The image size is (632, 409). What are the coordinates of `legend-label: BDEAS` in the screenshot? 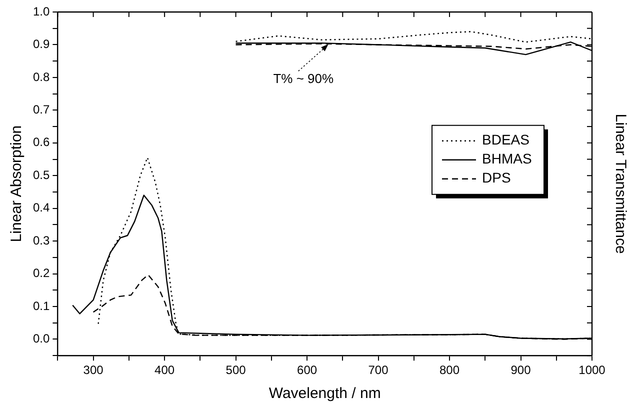 It's located at (506, 140).